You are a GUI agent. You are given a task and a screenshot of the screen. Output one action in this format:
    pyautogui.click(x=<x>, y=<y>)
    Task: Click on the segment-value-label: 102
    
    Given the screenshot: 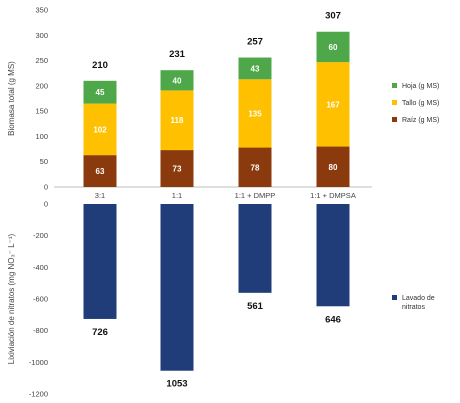 What is the action you would take?
    pyautogui.click(x=100, y=129)
    